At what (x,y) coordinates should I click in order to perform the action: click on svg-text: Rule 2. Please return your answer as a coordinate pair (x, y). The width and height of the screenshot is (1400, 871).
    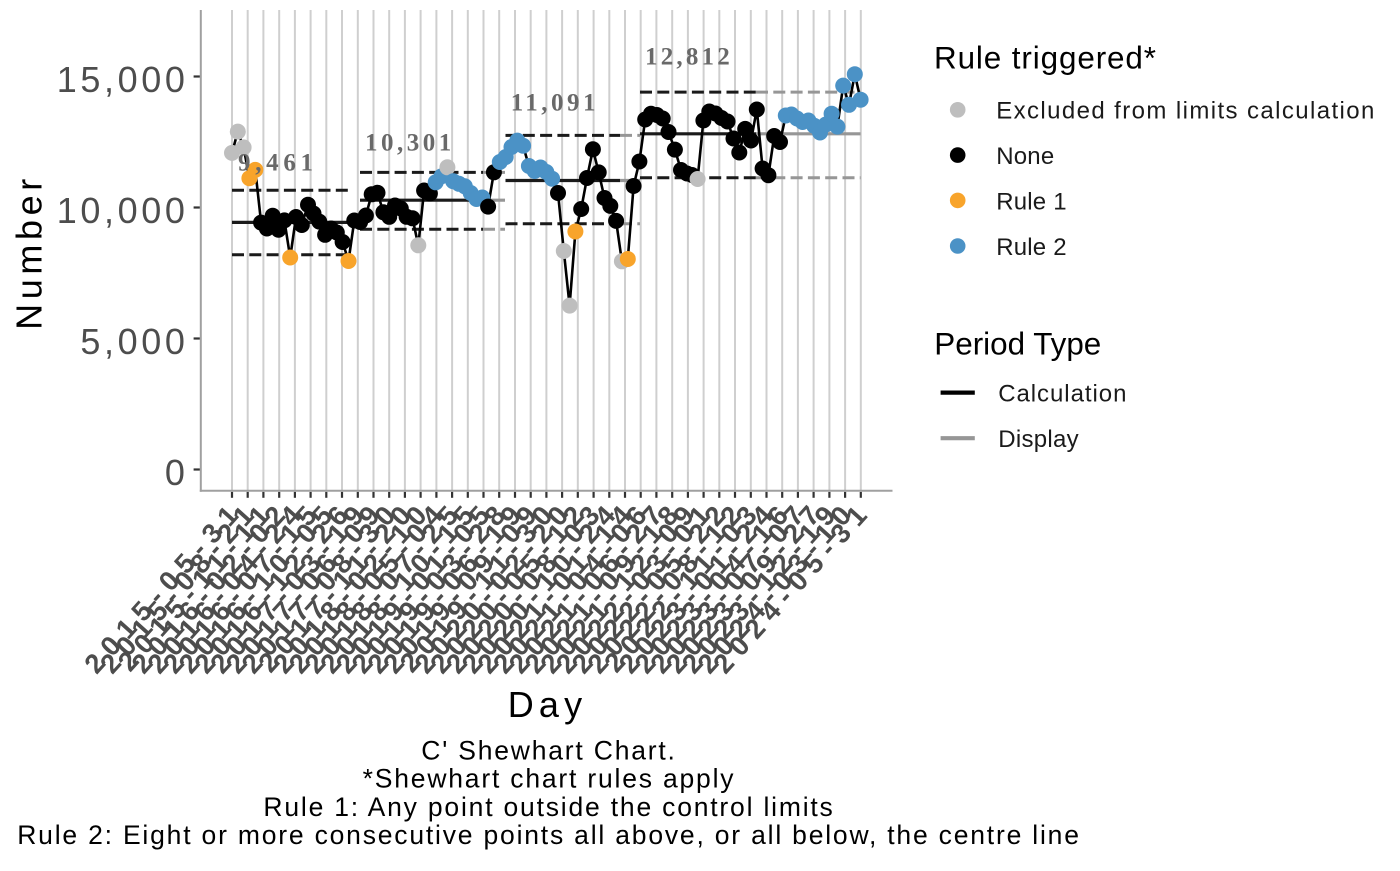
    Looking at the image, I should click on (1031, 247).